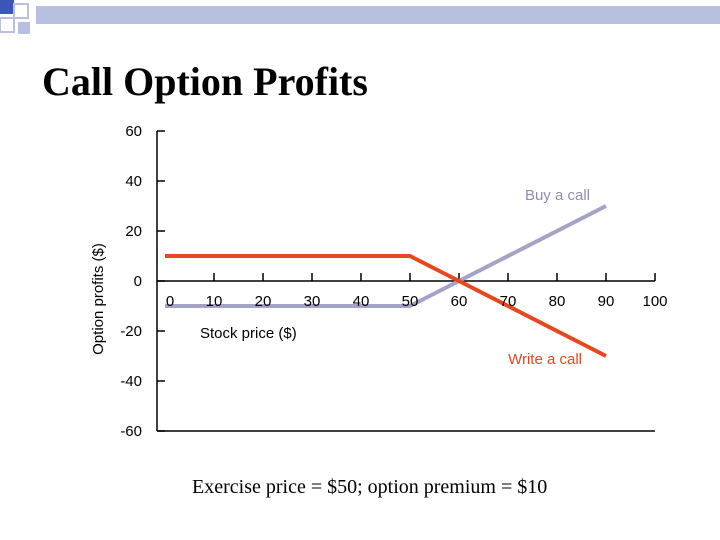  What do you see at coordinates (131, 381) in the screenshot?
I see `y-tick-label: -40` at bounding box center [131, 381].